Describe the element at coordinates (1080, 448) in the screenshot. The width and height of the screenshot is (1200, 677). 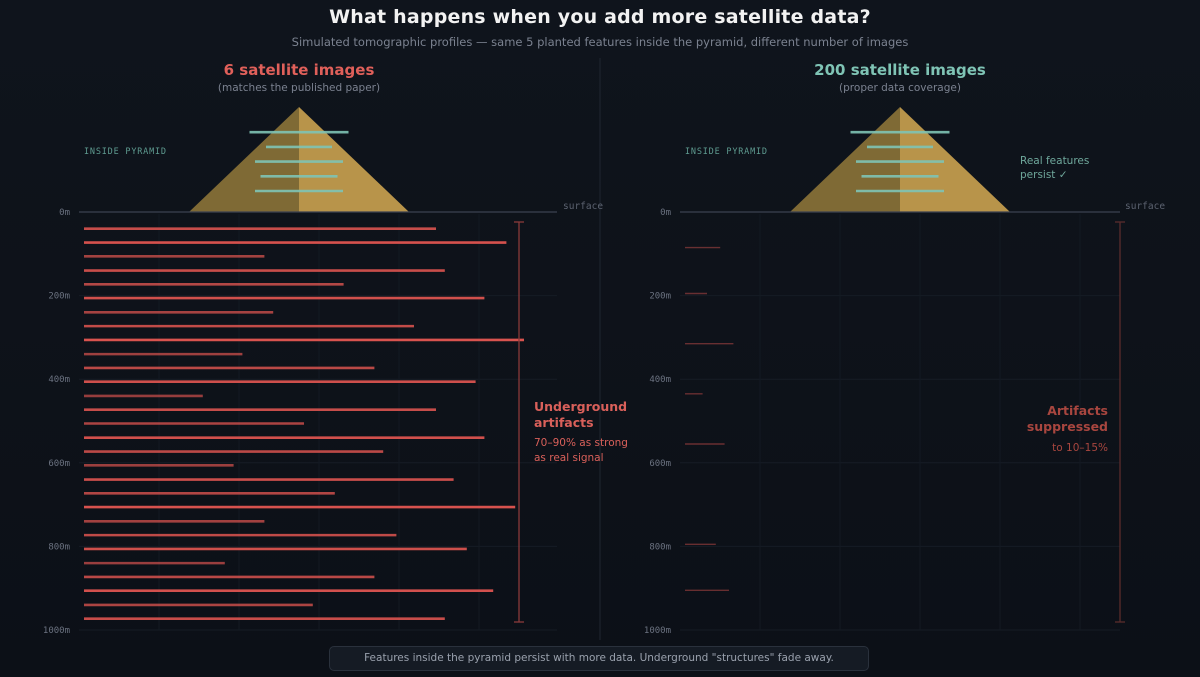
I see `annotation-body-line-1: to 10–15%` at that location.